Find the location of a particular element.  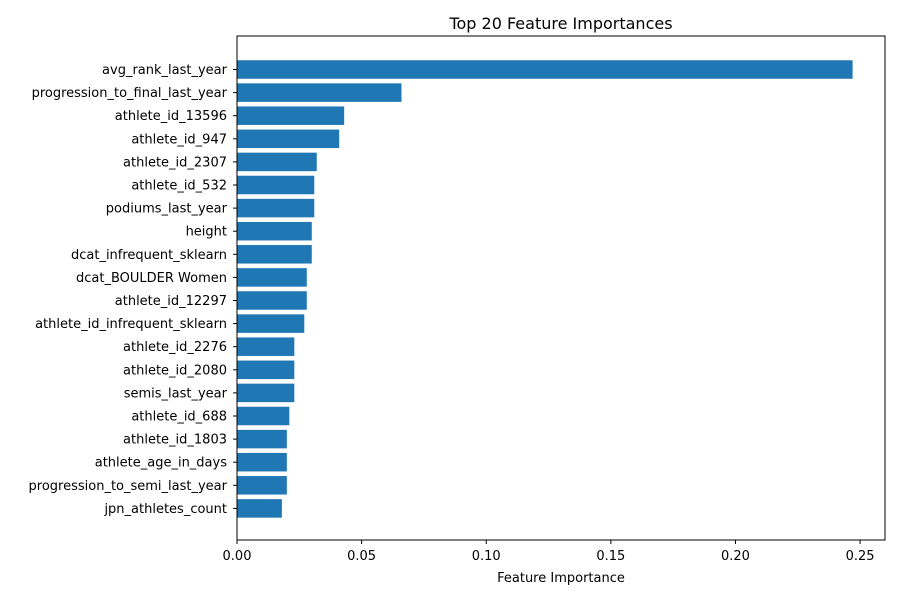

category-label: athlete_age_in_days is located at coordinates (161, 463).